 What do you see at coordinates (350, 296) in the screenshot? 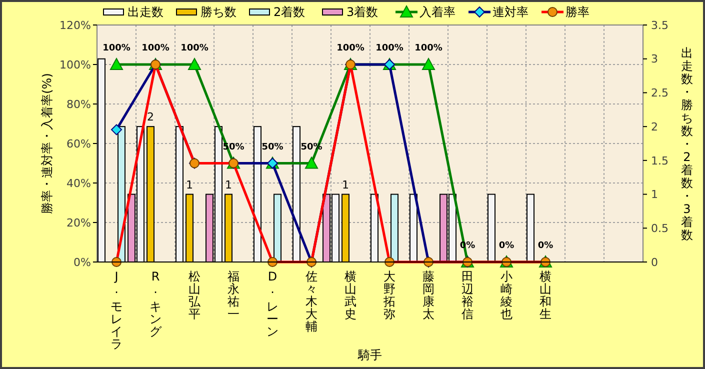
I see `x-tick-label: 横山武史` at bounding box center [350, 296].